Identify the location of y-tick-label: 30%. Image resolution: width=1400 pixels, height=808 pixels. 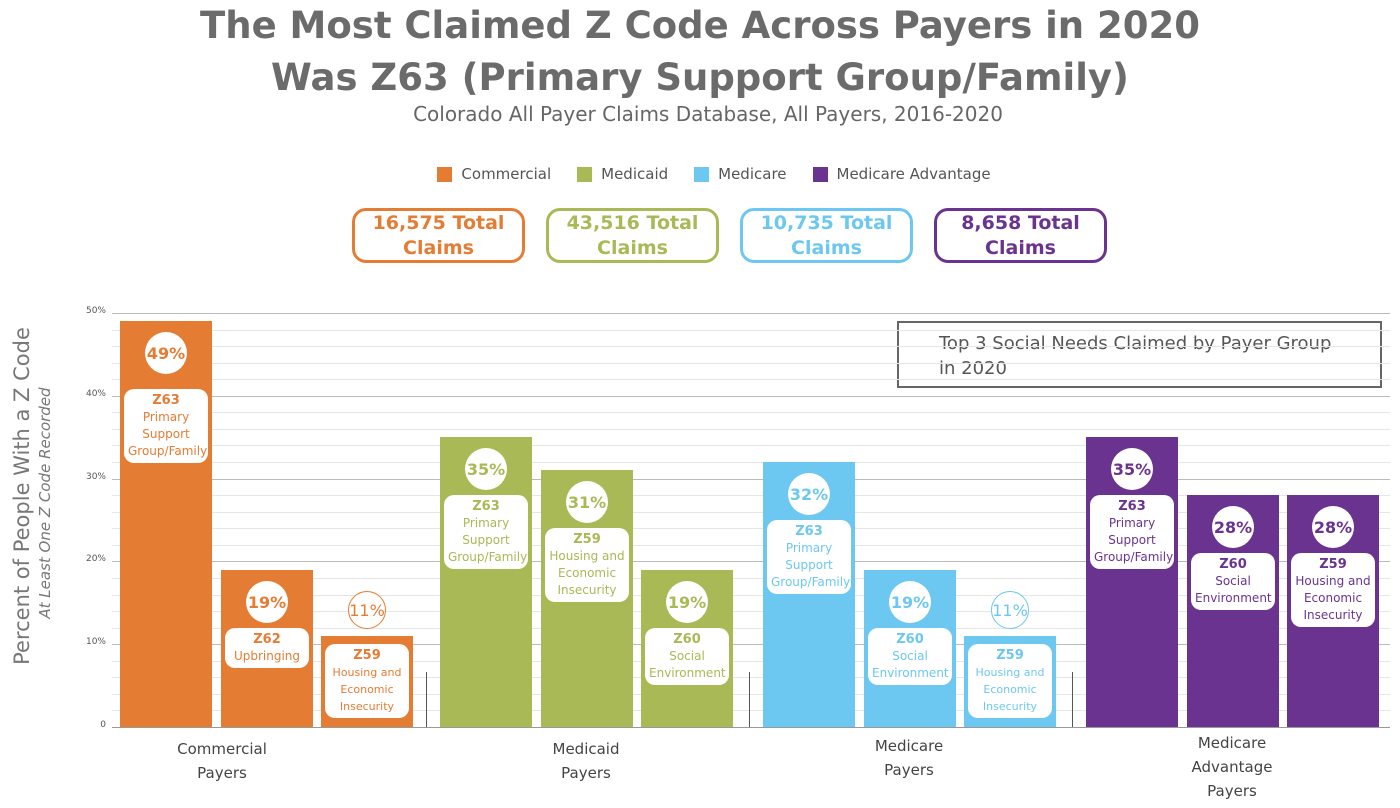
(95, 476).